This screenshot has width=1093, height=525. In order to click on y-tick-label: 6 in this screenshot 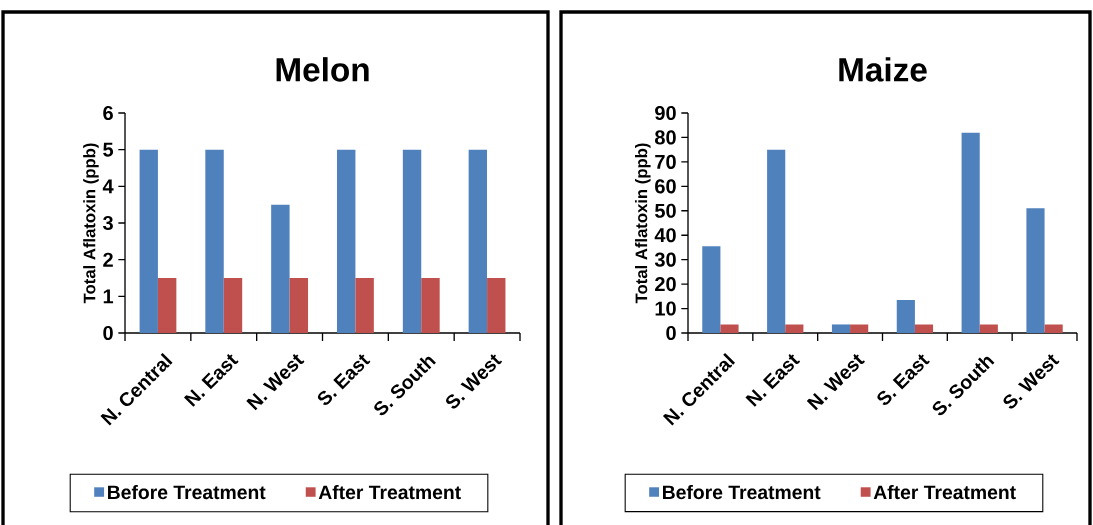, I will do `click(108, 113)`.